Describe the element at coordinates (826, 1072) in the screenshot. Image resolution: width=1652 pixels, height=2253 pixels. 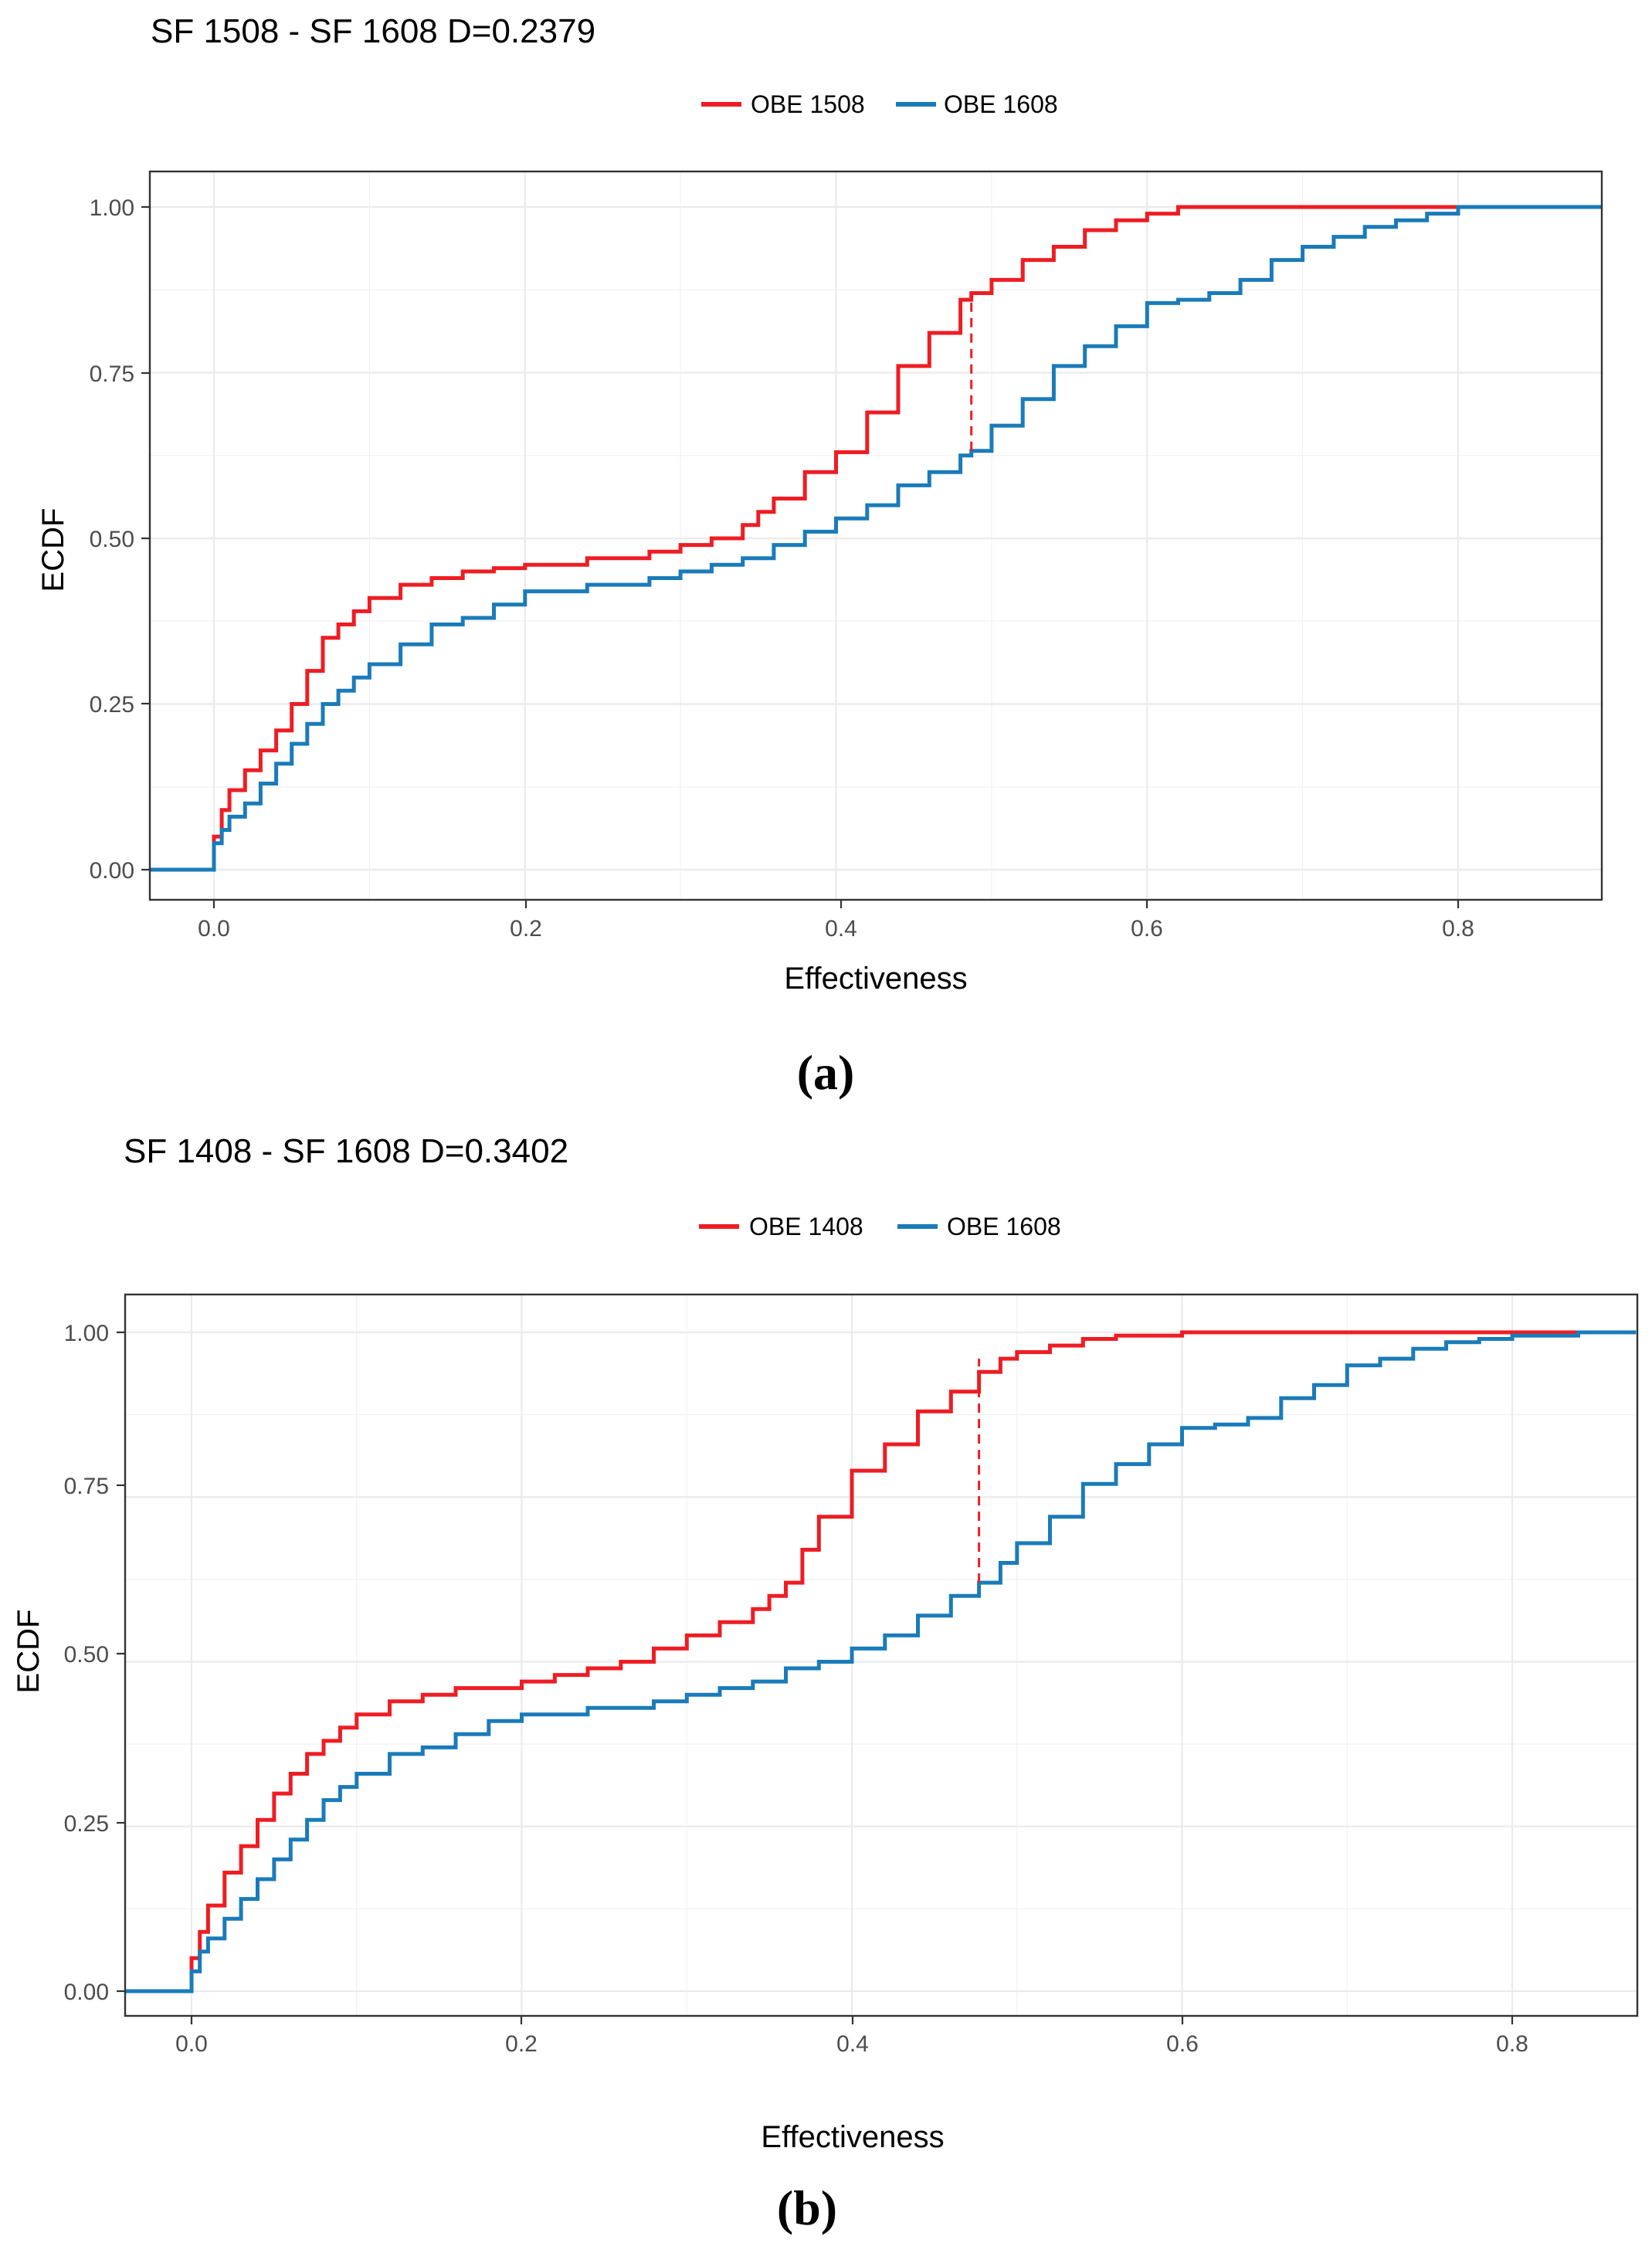
I see `panel-label: (a)` at that location.